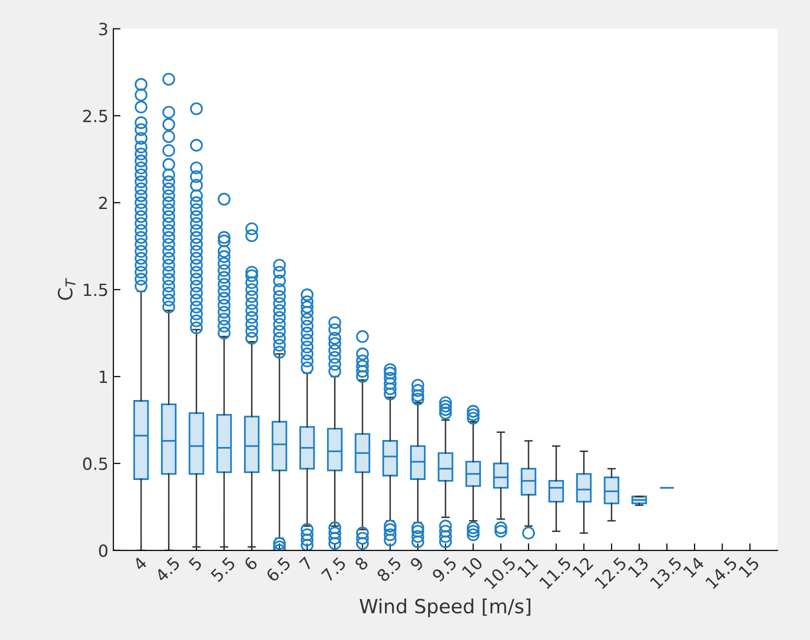 This screenshot has height=640, width=810. I want to click on x-tick-label: 10, so click(472, 567).